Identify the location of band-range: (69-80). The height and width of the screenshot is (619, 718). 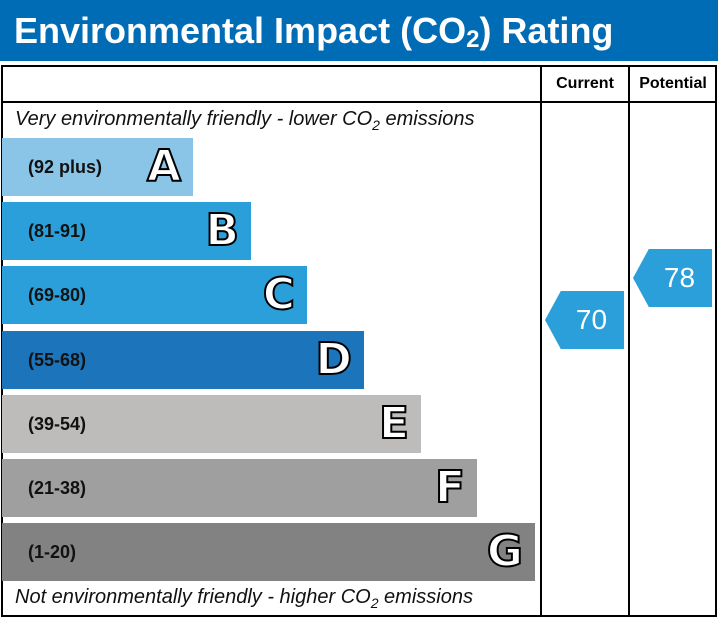
(57, 295).